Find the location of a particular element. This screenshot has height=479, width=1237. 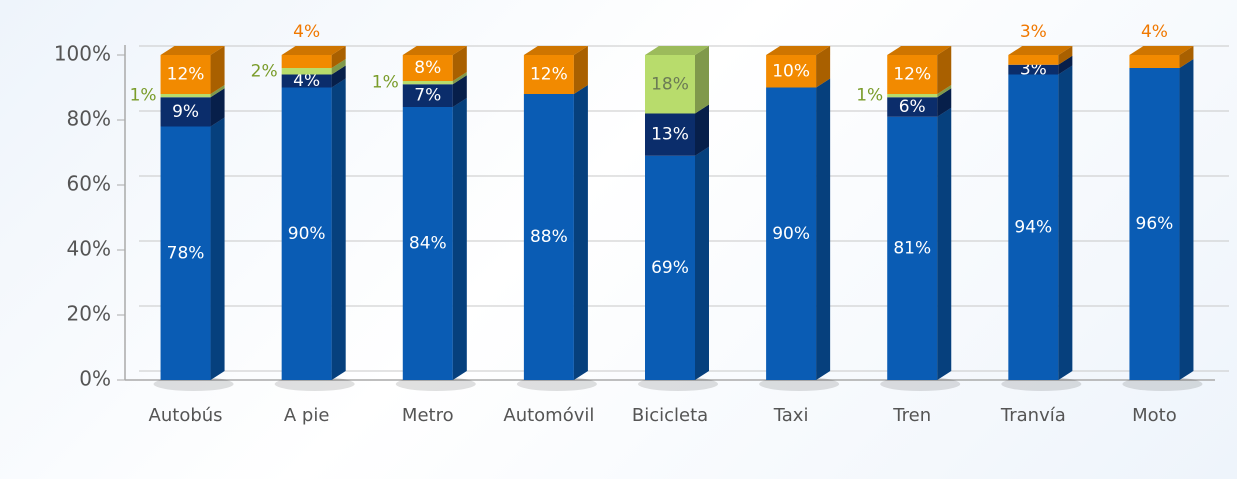

y-tick-label: 100% is located at coordinates (82, 54).